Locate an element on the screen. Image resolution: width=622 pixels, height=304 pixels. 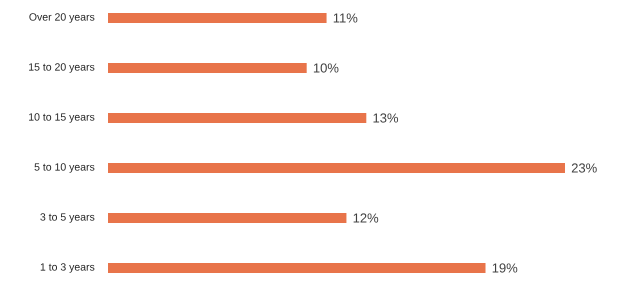
data-label: 10% is located at coordinates (326, 68).